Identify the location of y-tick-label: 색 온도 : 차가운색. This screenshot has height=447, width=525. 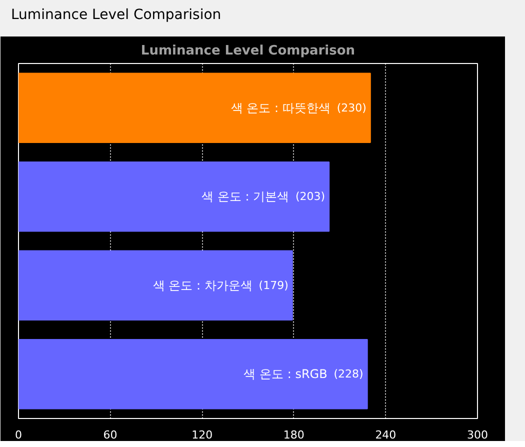
(202, 285).